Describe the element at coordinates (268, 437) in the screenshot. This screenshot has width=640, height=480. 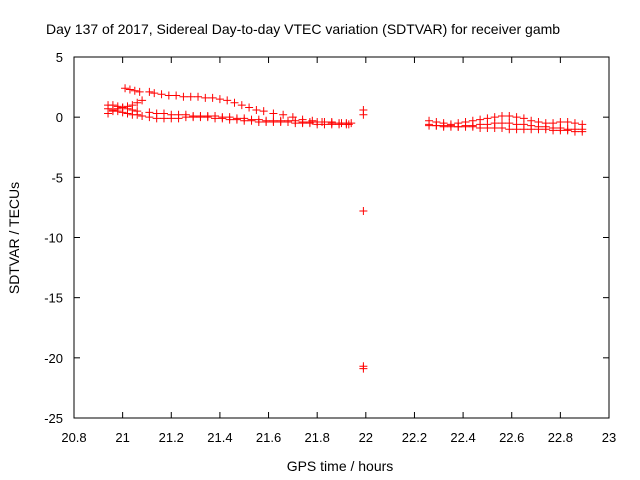
I see `x-tick-label: 21.6` at that location.